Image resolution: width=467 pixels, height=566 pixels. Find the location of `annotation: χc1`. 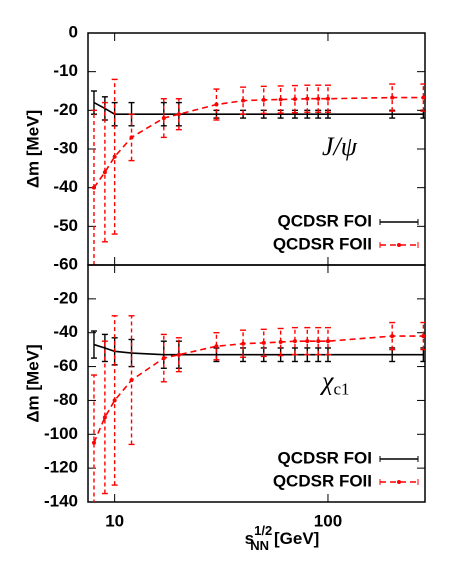

annotation: χc1 is located at coordinates (334, 382).